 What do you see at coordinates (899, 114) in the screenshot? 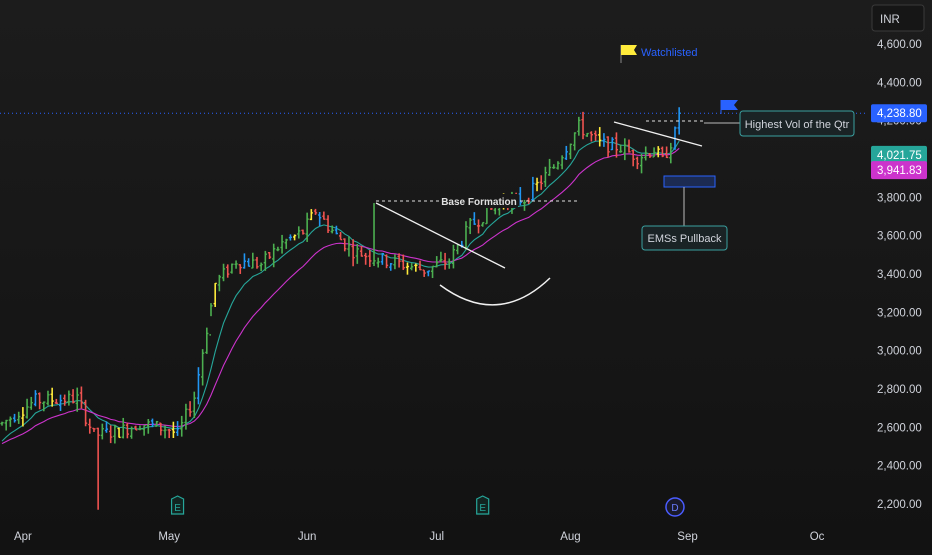
I see `price-label-text: 4,238.80` at bounding box center [899, 114].